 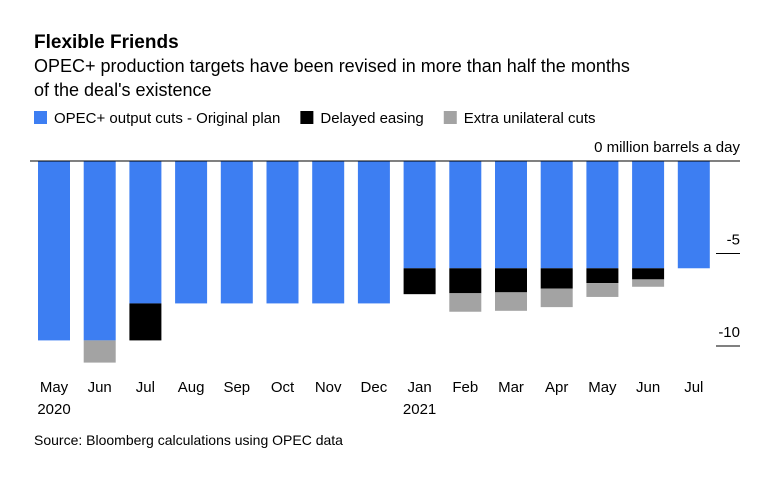 I want to click on y-tick-label: -10, so click(x=729, y=332).